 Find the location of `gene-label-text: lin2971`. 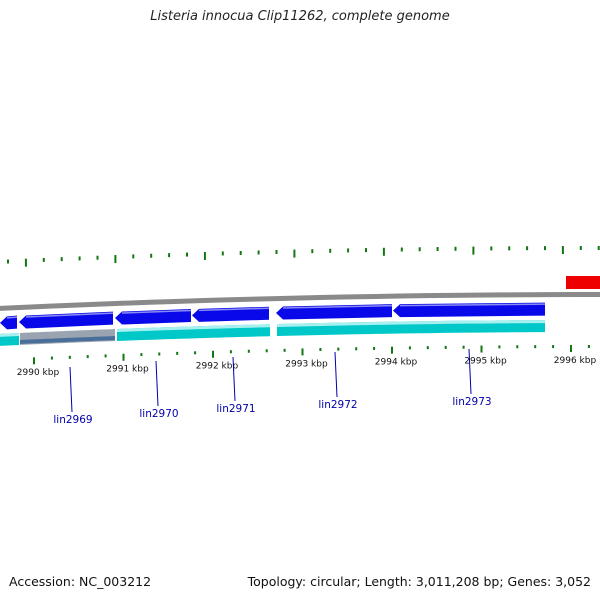

gene-label-text: lin2971 is located at coordinates (235, 409).